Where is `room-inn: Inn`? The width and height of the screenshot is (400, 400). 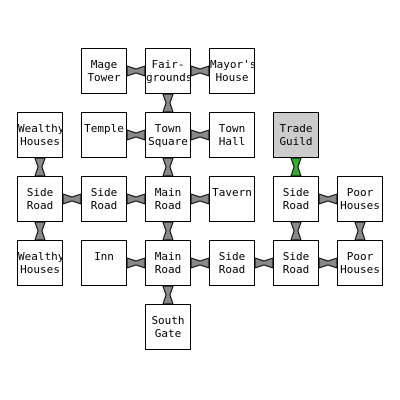 room-inn: Inn is located at coordinates (104, 263).